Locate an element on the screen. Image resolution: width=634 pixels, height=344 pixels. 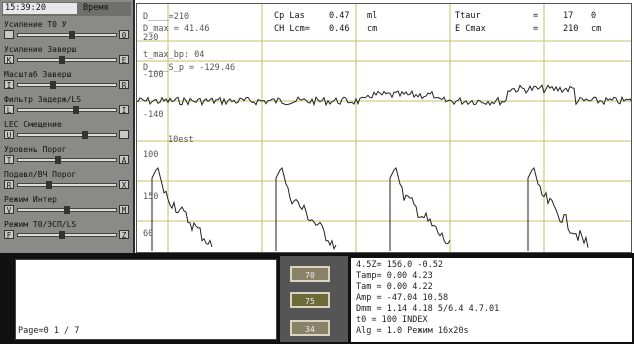
scope-info-line: t_max_bp: 04 is located at coordinates (174, 55).